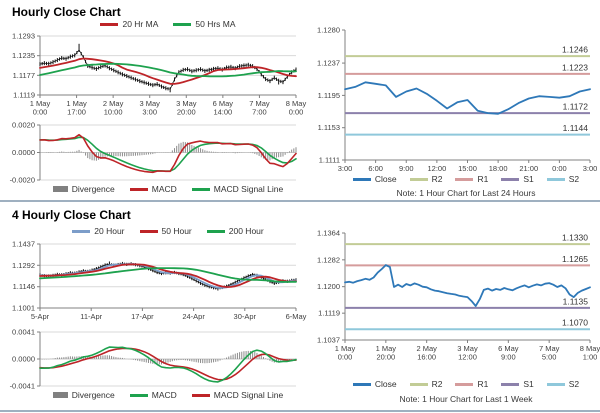 This screenshot has height=413, width=600. I want to click on svg-text: 1.1001, so click(23, 308).